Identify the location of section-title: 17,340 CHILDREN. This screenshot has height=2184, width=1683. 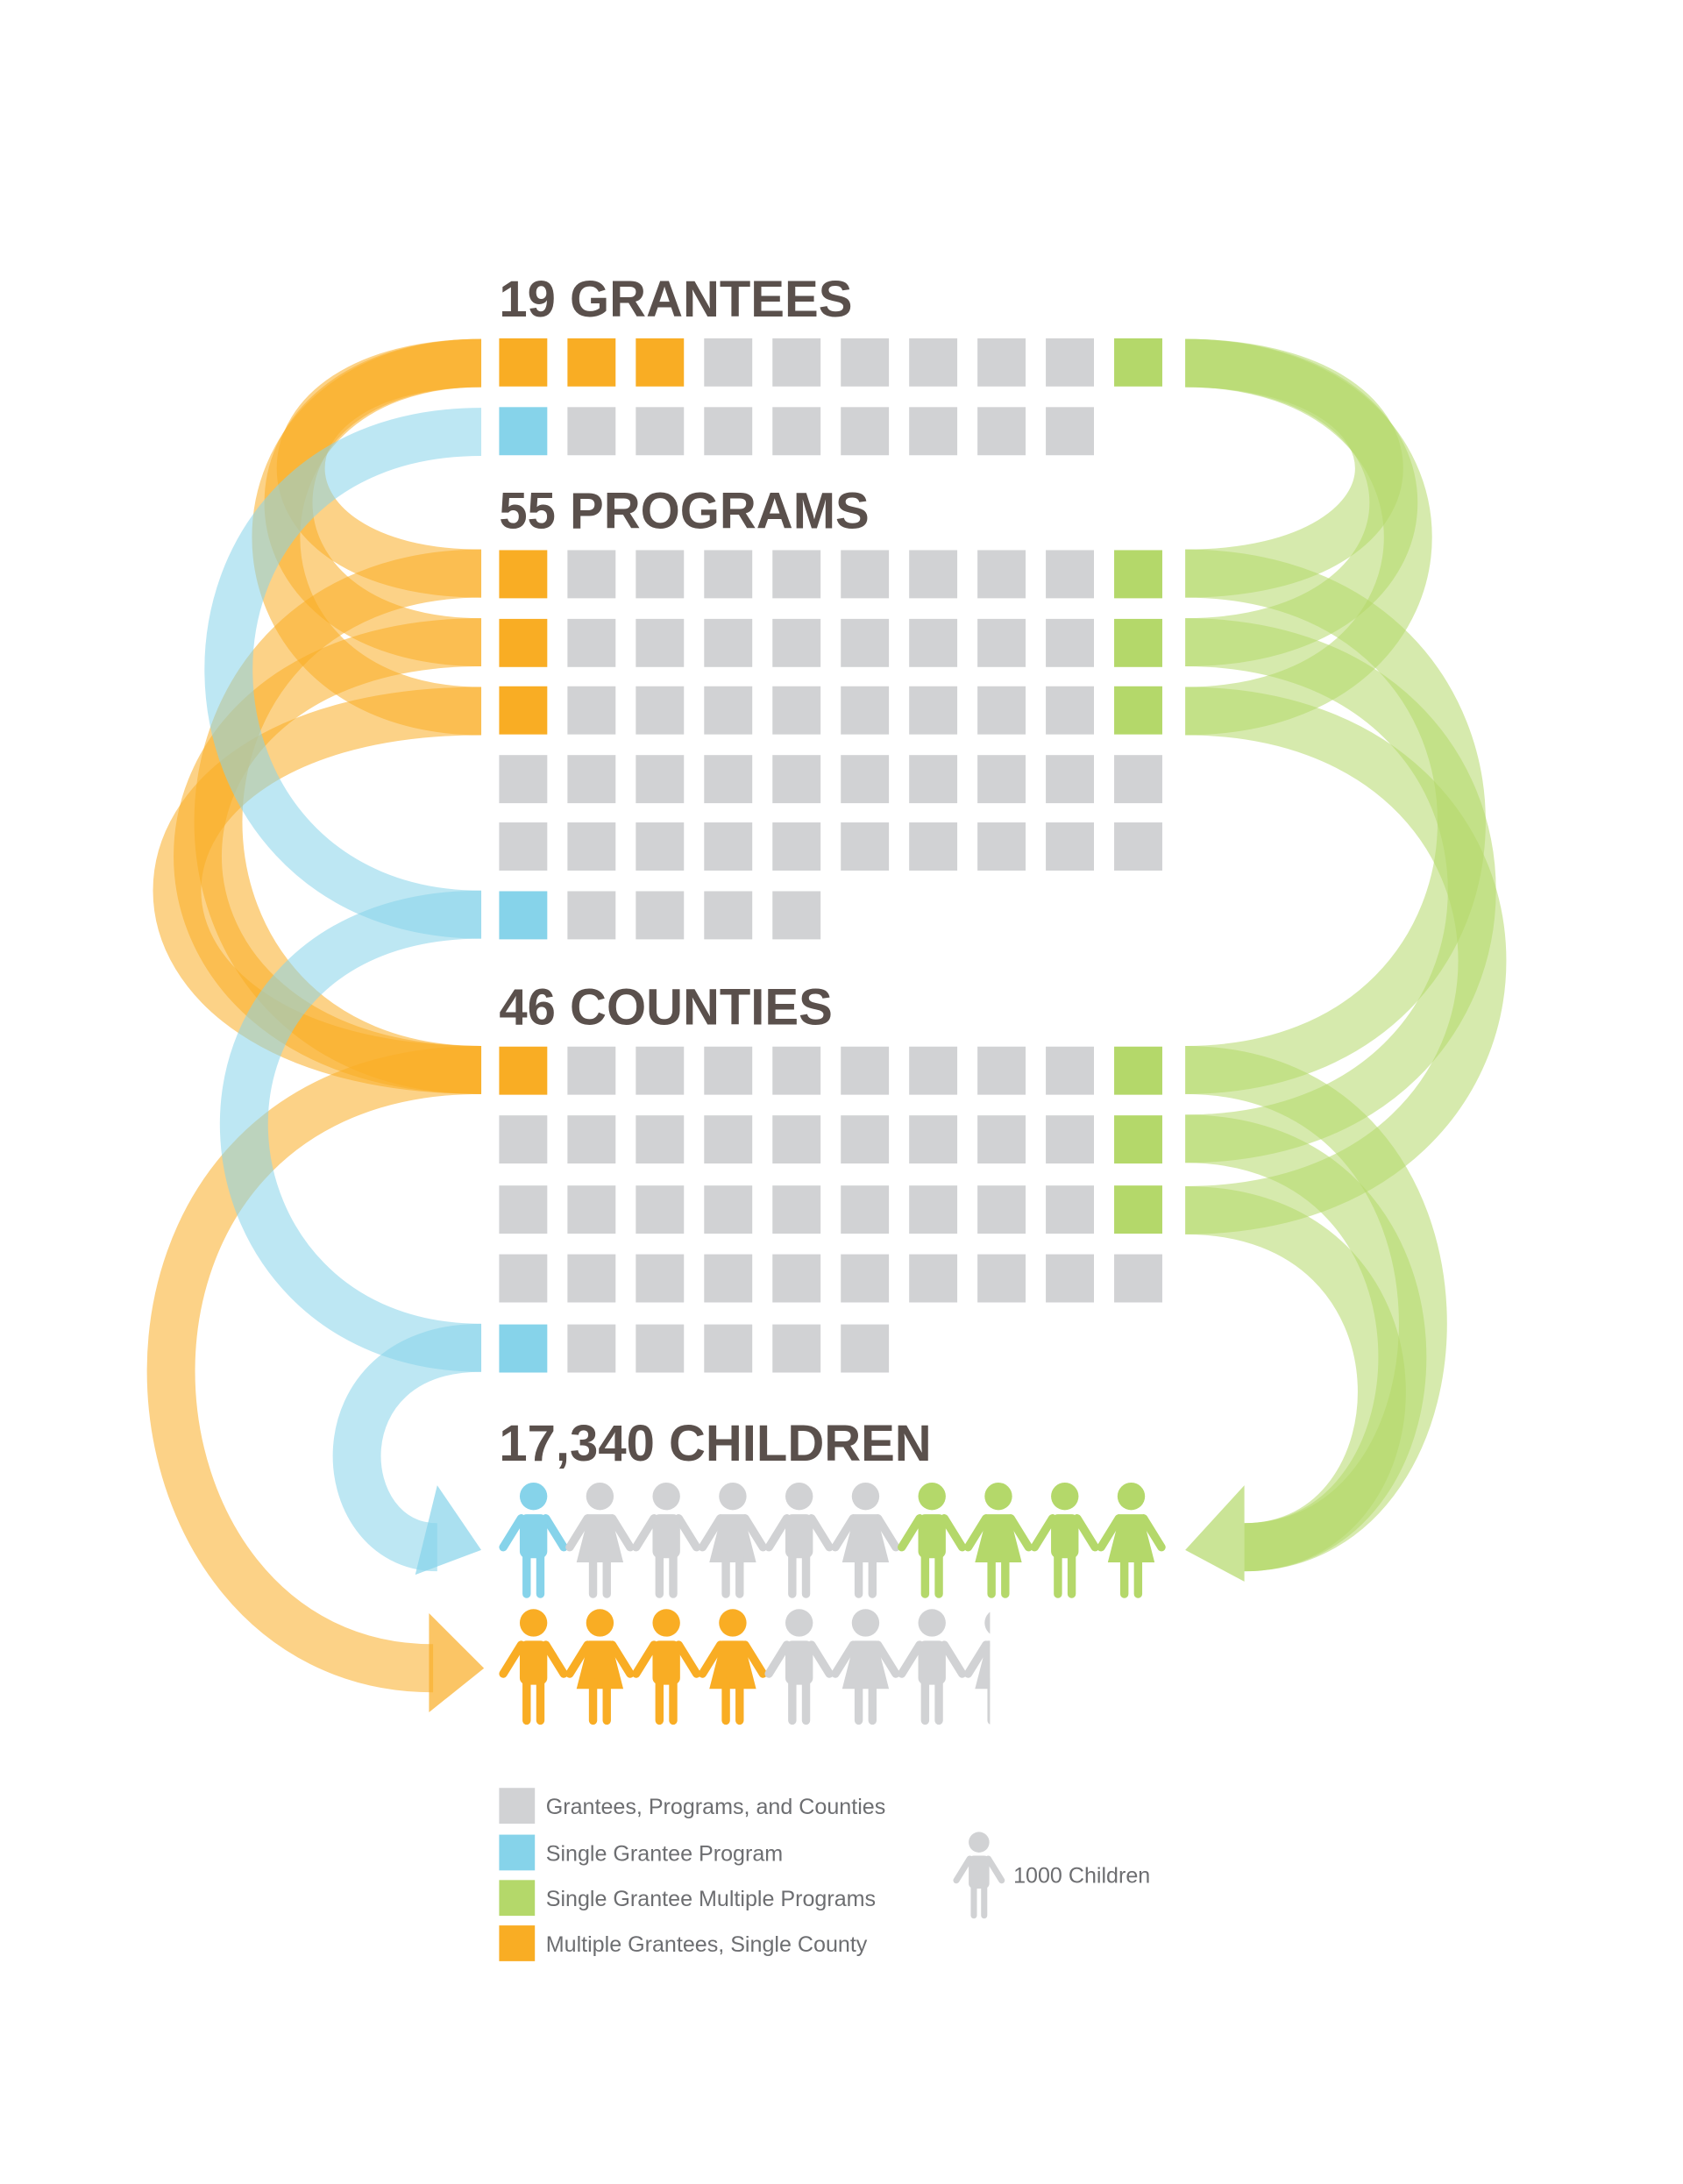
(715, 1443).